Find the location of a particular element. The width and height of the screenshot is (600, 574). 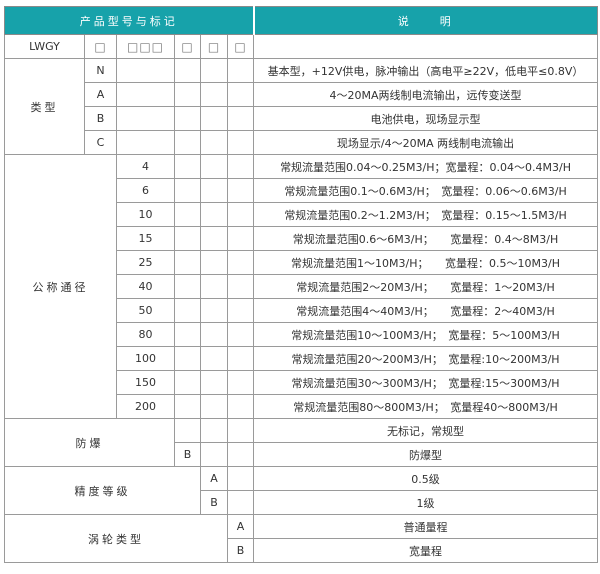

diameter-row: 15 常规流量范围0.6～6M3/H； 宽量程：0.4～8M3/H is located at coordinates (301, 238).